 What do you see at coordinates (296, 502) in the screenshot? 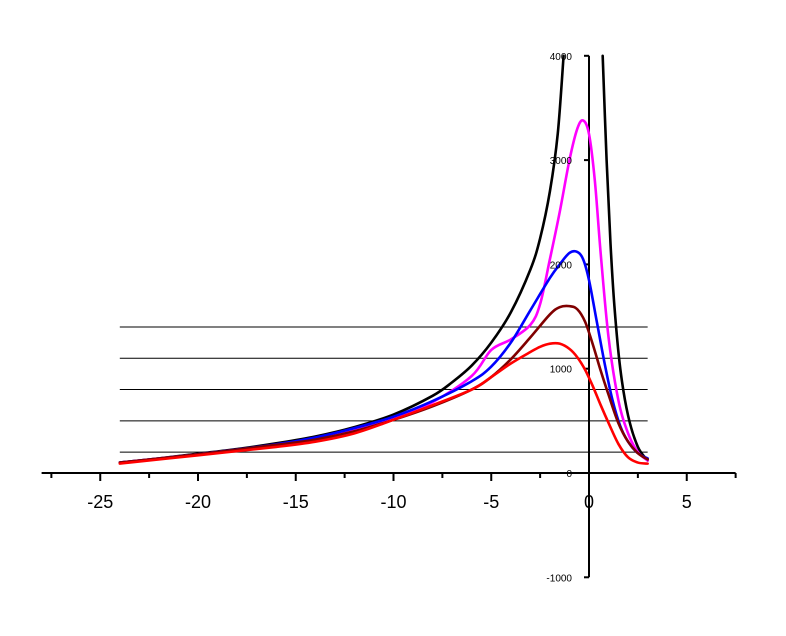
I see `x-tick-label: -15` at bounding box center [296, 502].